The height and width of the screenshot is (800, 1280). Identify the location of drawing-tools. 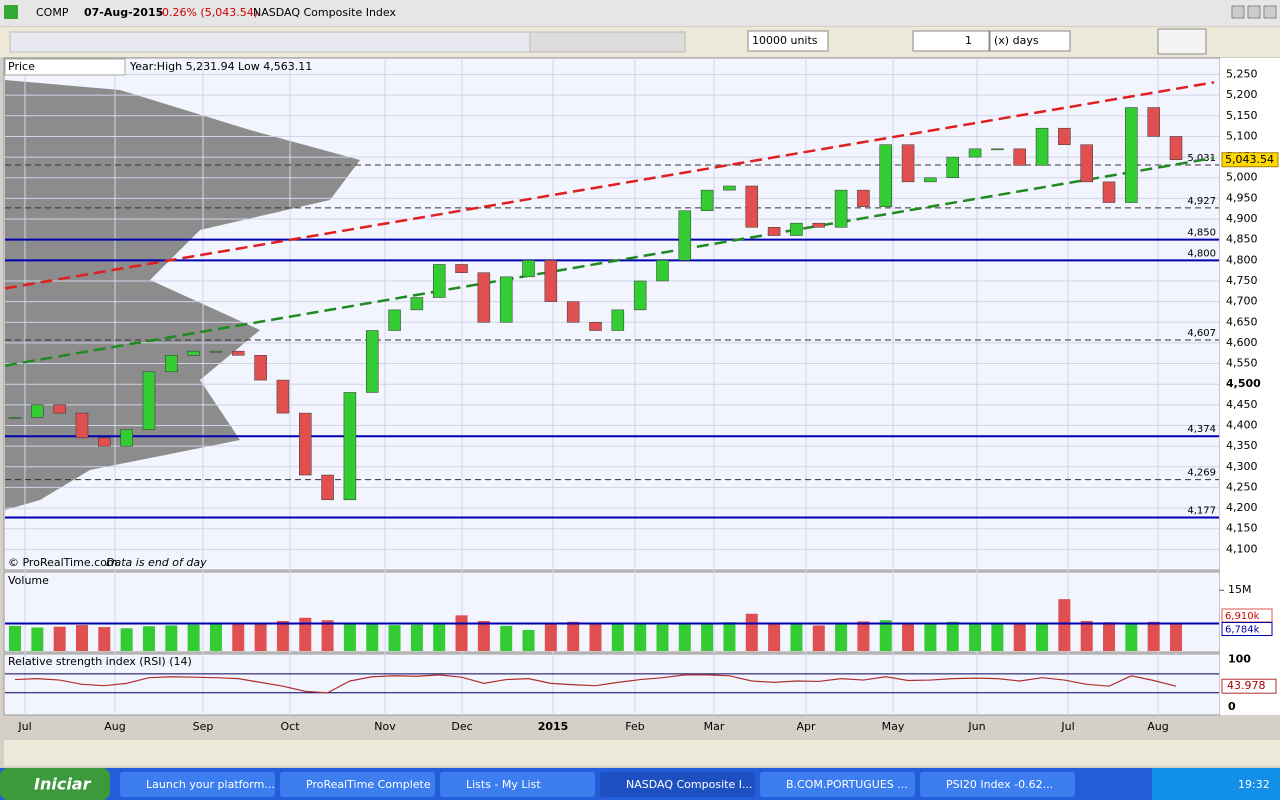
(347, 42).